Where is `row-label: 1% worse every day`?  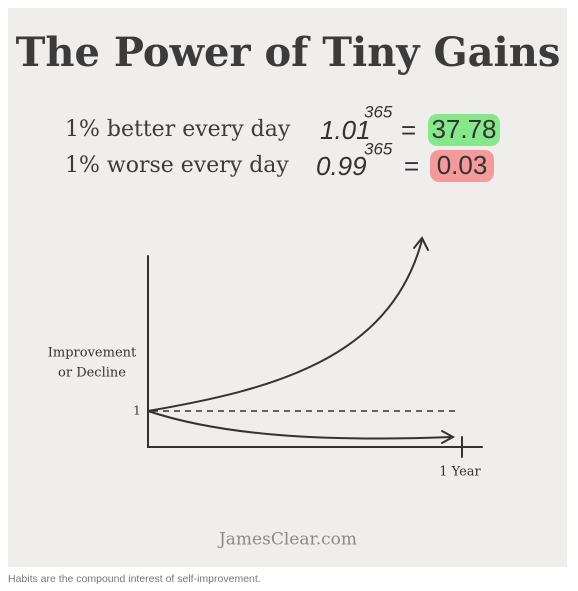 row-label: 1% worse every day is located at coordinates (177, 165).